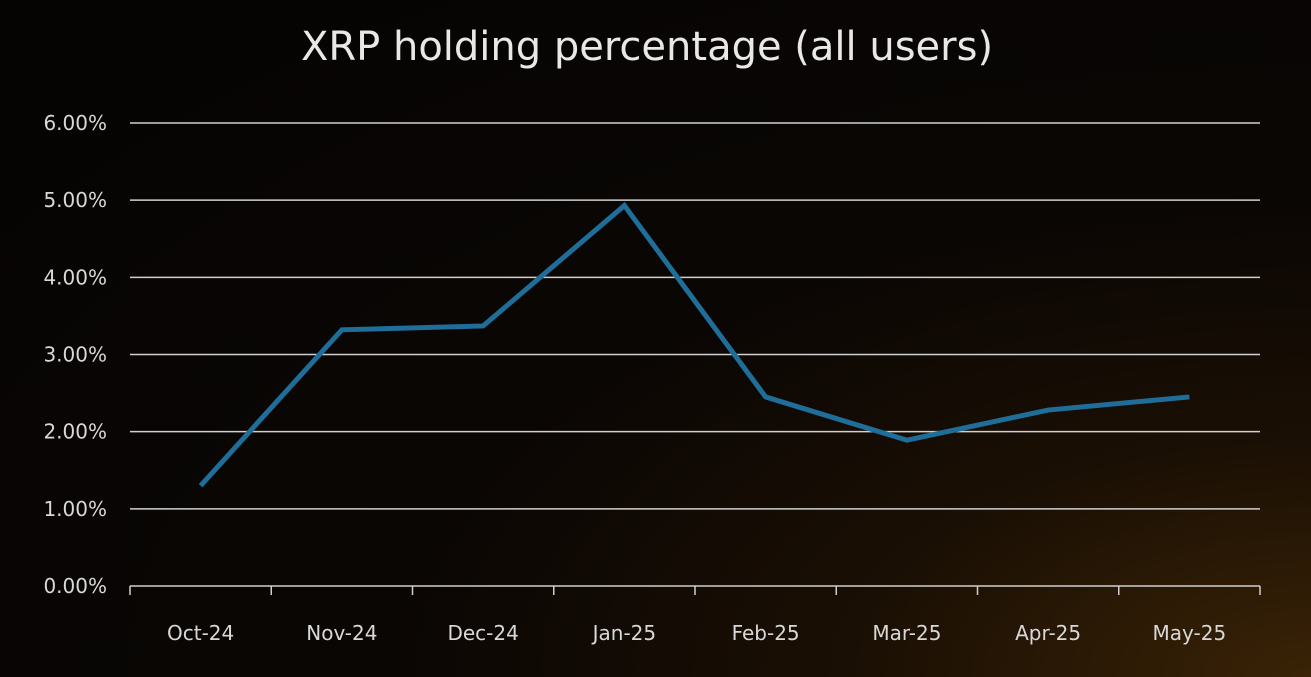 The width and height of the screenshot is (1311, 677). Describe the element at coordinates (906, 633) in the screenshot. I see `x-tick-label: Mar-25` at that location.